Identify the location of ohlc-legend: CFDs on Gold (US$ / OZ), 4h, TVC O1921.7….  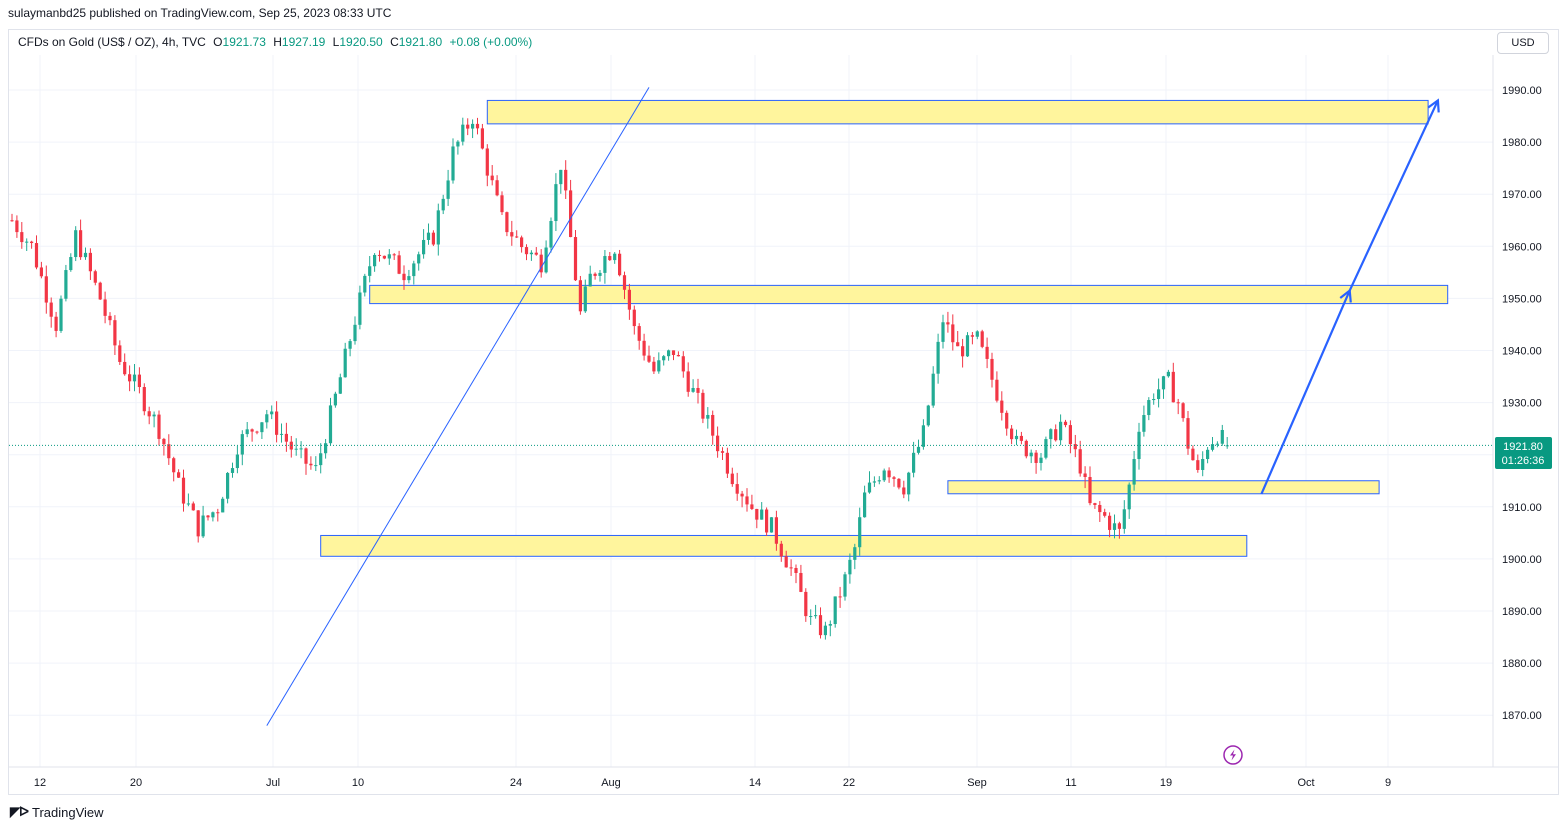
(275, 42).